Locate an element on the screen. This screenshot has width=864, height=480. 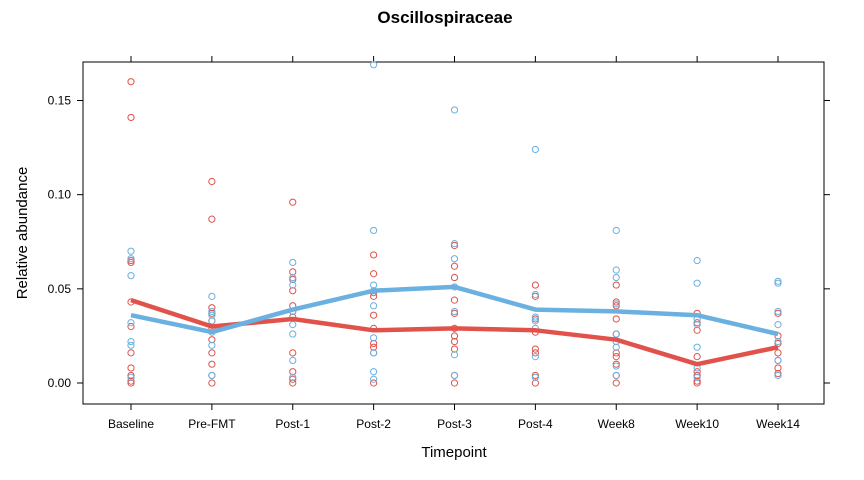
y-tick-label: 0.00 is located at coordinates (60, 383).